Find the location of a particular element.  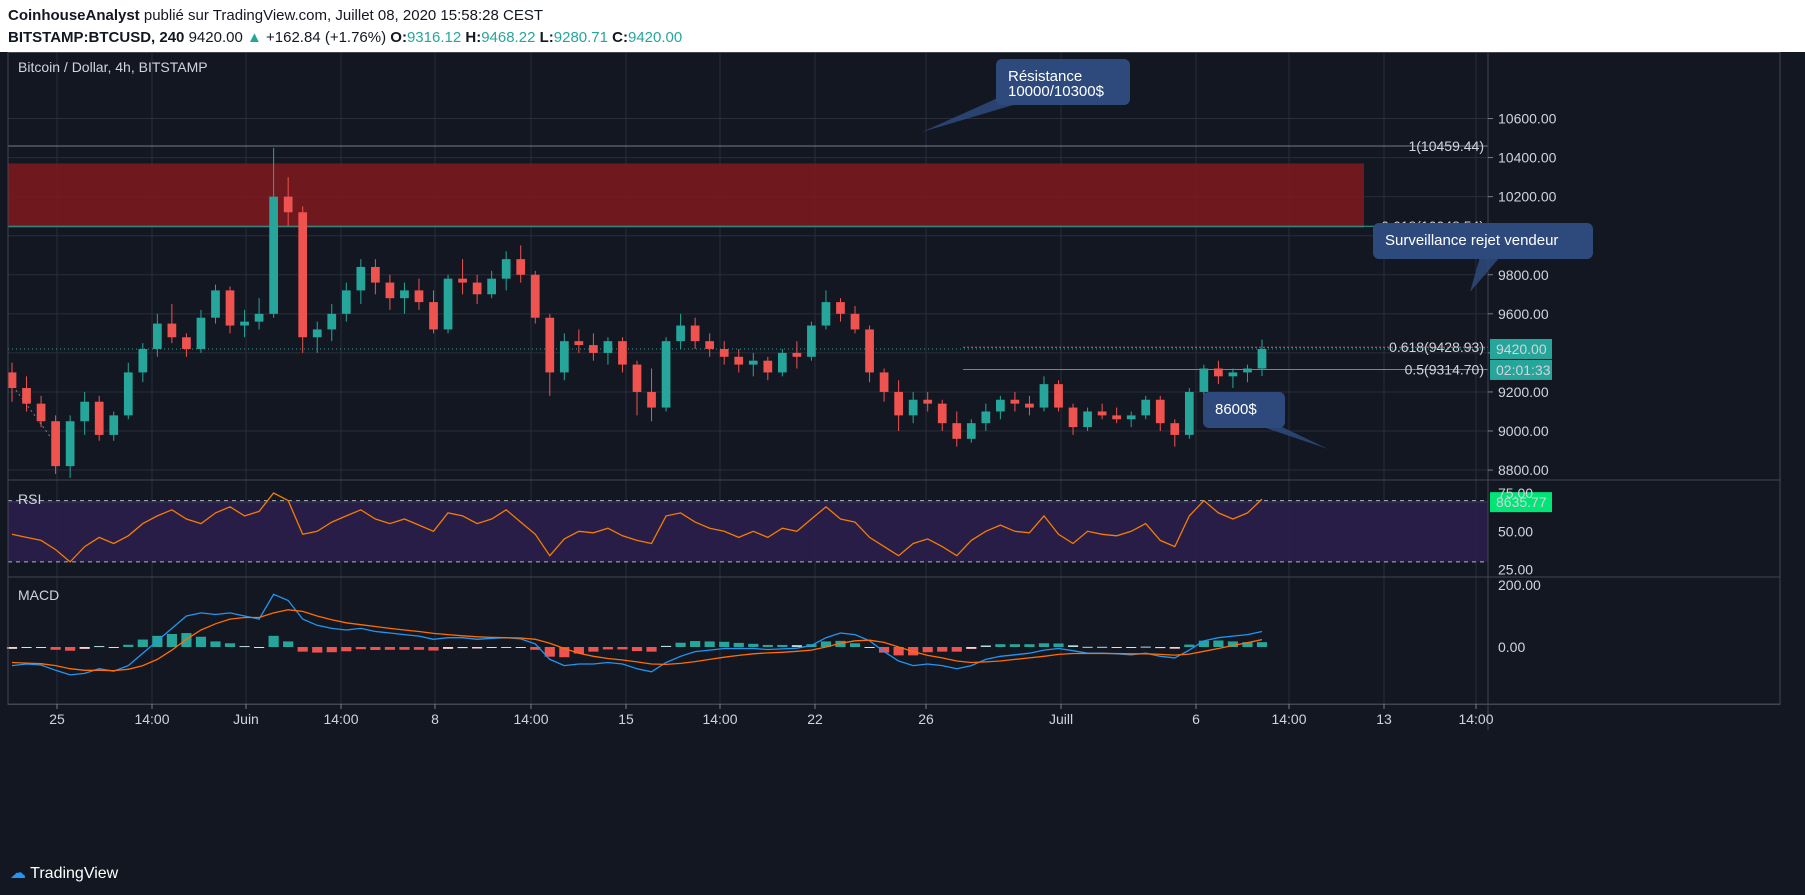

last-price-tag-label: 9420.00 is located at coordinates (1521, 349).